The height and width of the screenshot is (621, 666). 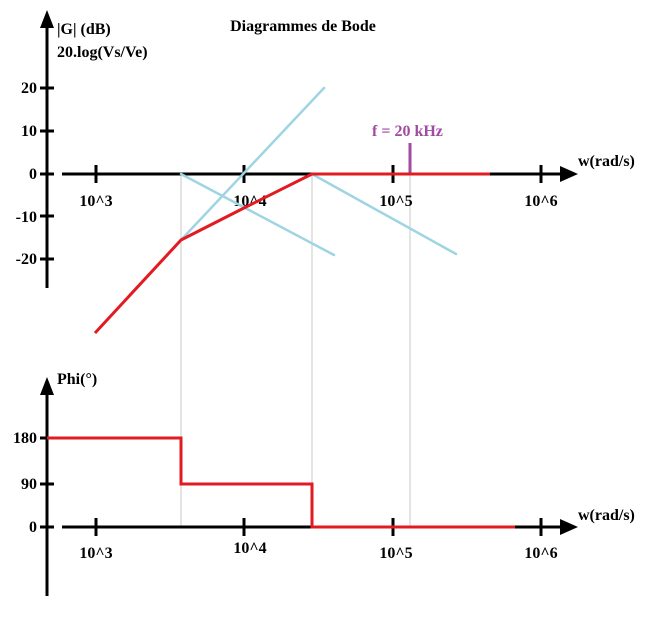 I want to click on gain-y-tick-label: 0, so click(x=33, y=174).